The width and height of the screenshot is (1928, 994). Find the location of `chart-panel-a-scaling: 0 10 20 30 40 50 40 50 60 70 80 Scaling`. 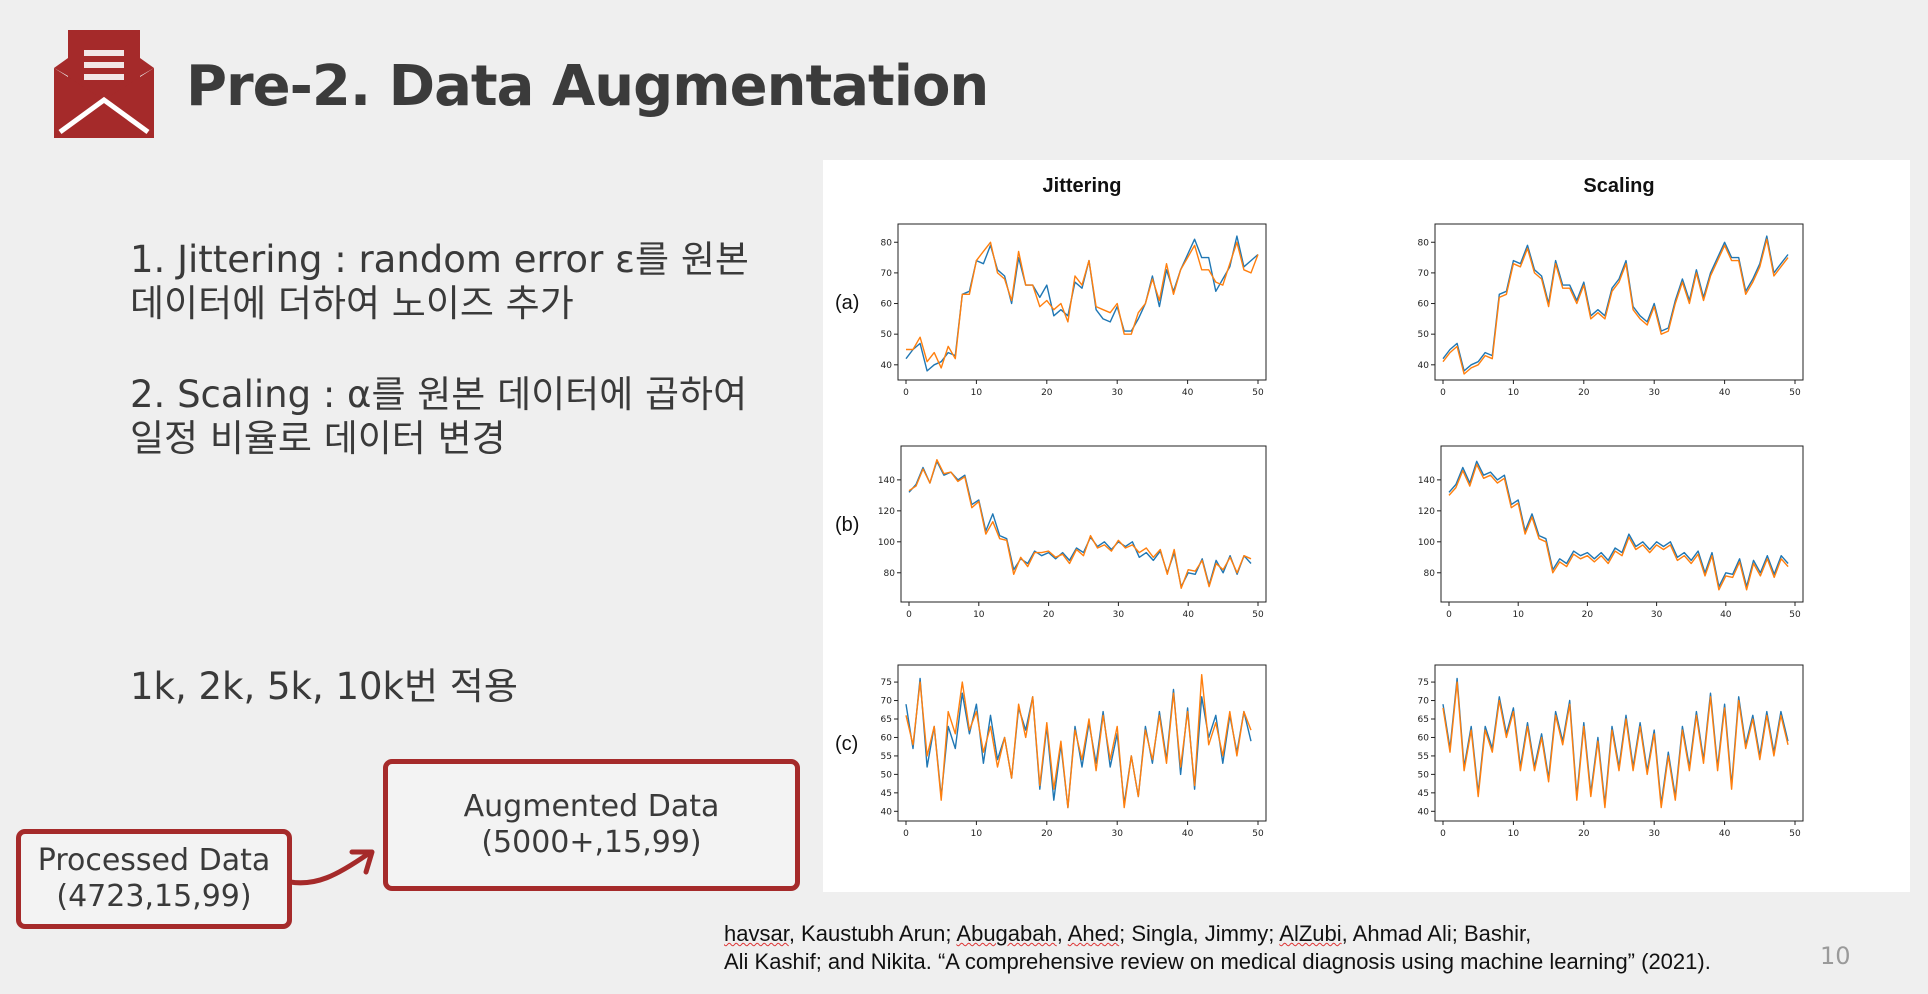

chart-panel-a-scaling: 0 10 20 30 40 50 40 50 60 70 80 Scaling is located at coordinates (1611, 286).